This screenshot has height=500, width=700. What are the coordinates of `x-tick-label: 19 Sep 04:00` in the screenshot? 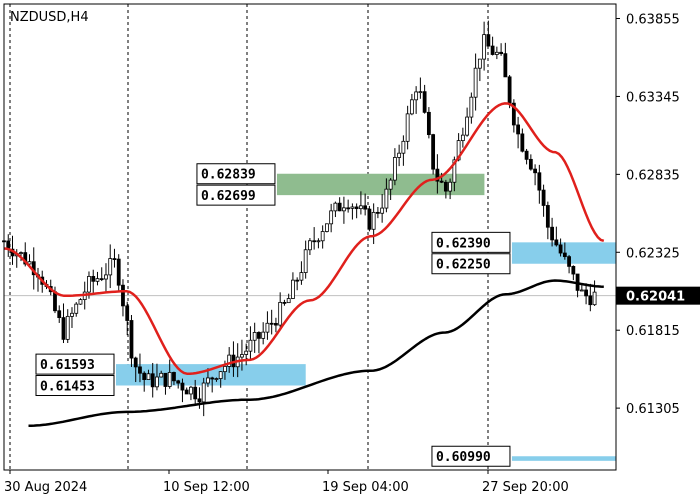 It's located at (365, 487).